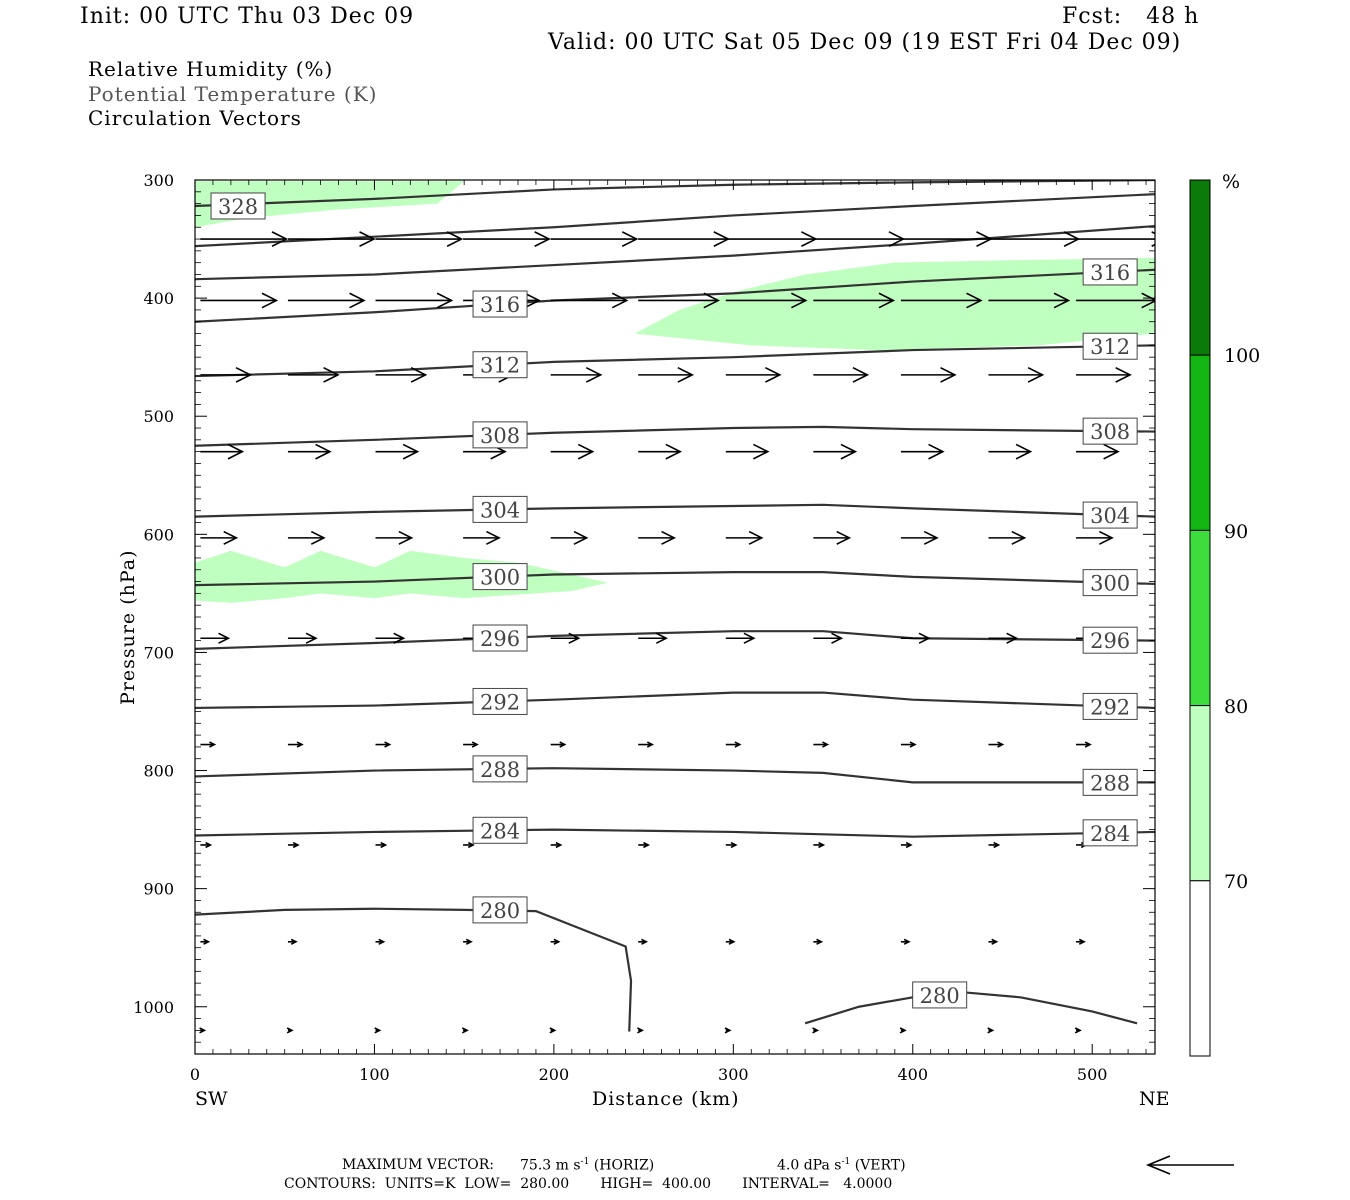 Image resolution: width=1350 pixels, height=1200 pixels. What do you see at coordinates (1131, 16) in the screenshot?
I see `forecast-hour: Fcst: 48 h` at bounding box center [1131, 16].